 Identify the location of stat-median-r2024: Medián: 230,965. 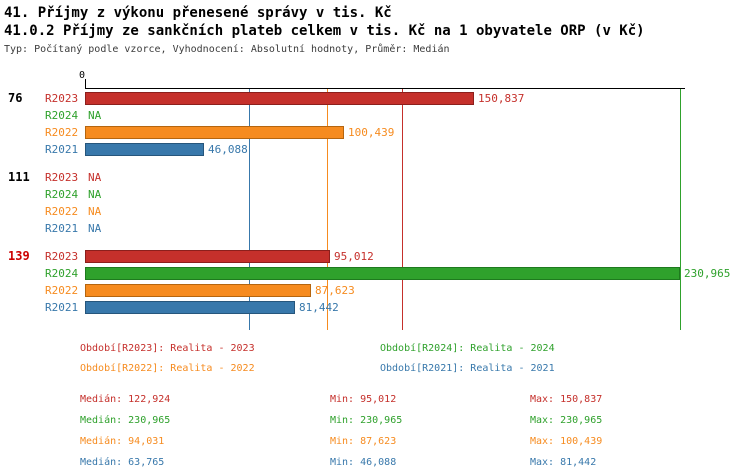
(125, 420).